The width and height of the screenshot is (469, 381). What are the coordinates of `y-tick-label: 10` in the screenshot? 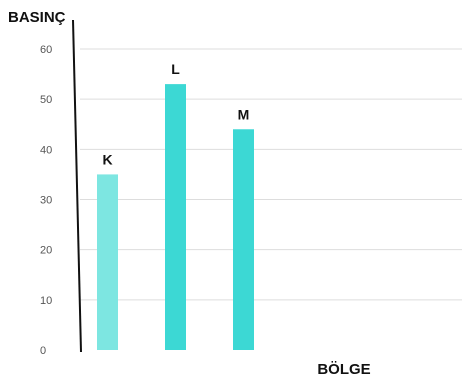 It's located at (46, 301).